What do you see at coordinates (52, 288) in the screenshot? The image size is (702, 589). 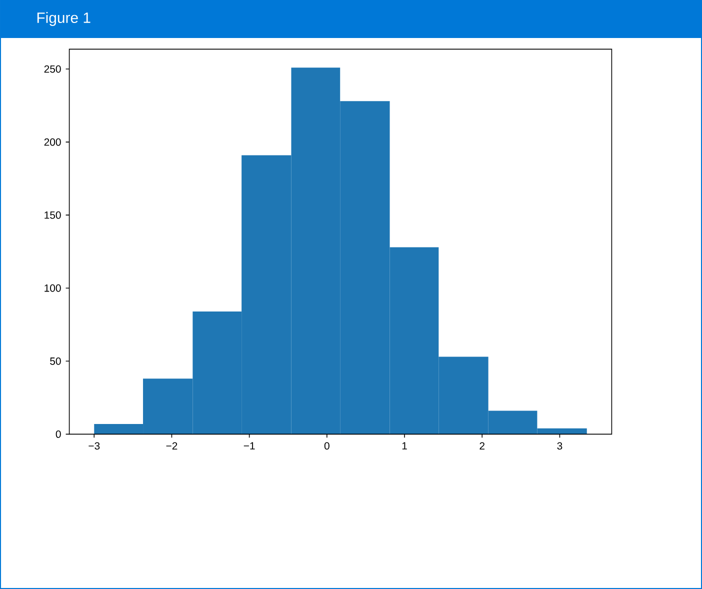 I see `y-tick-label: 100` at bounding box center [52, 288].